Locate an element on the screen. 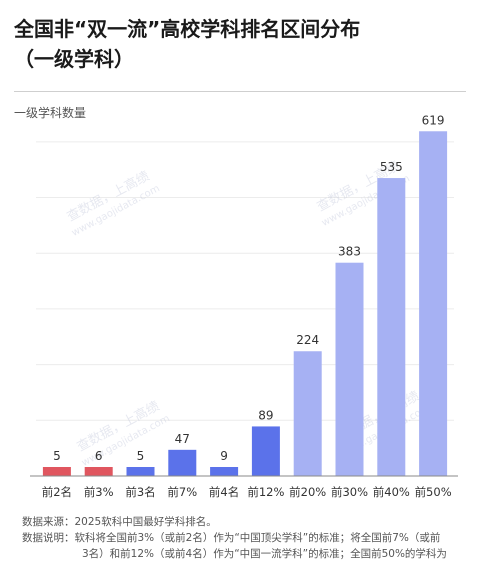  bar-前50% is located at coordinates (433, 303).